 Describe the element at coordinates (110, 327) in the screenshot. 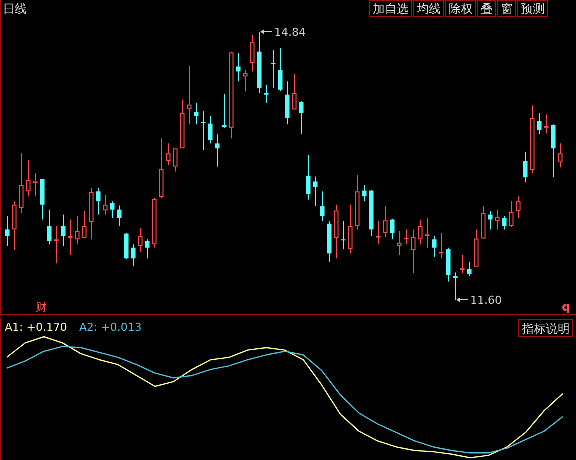

I see `series-label: A2: +0.013` at that location.